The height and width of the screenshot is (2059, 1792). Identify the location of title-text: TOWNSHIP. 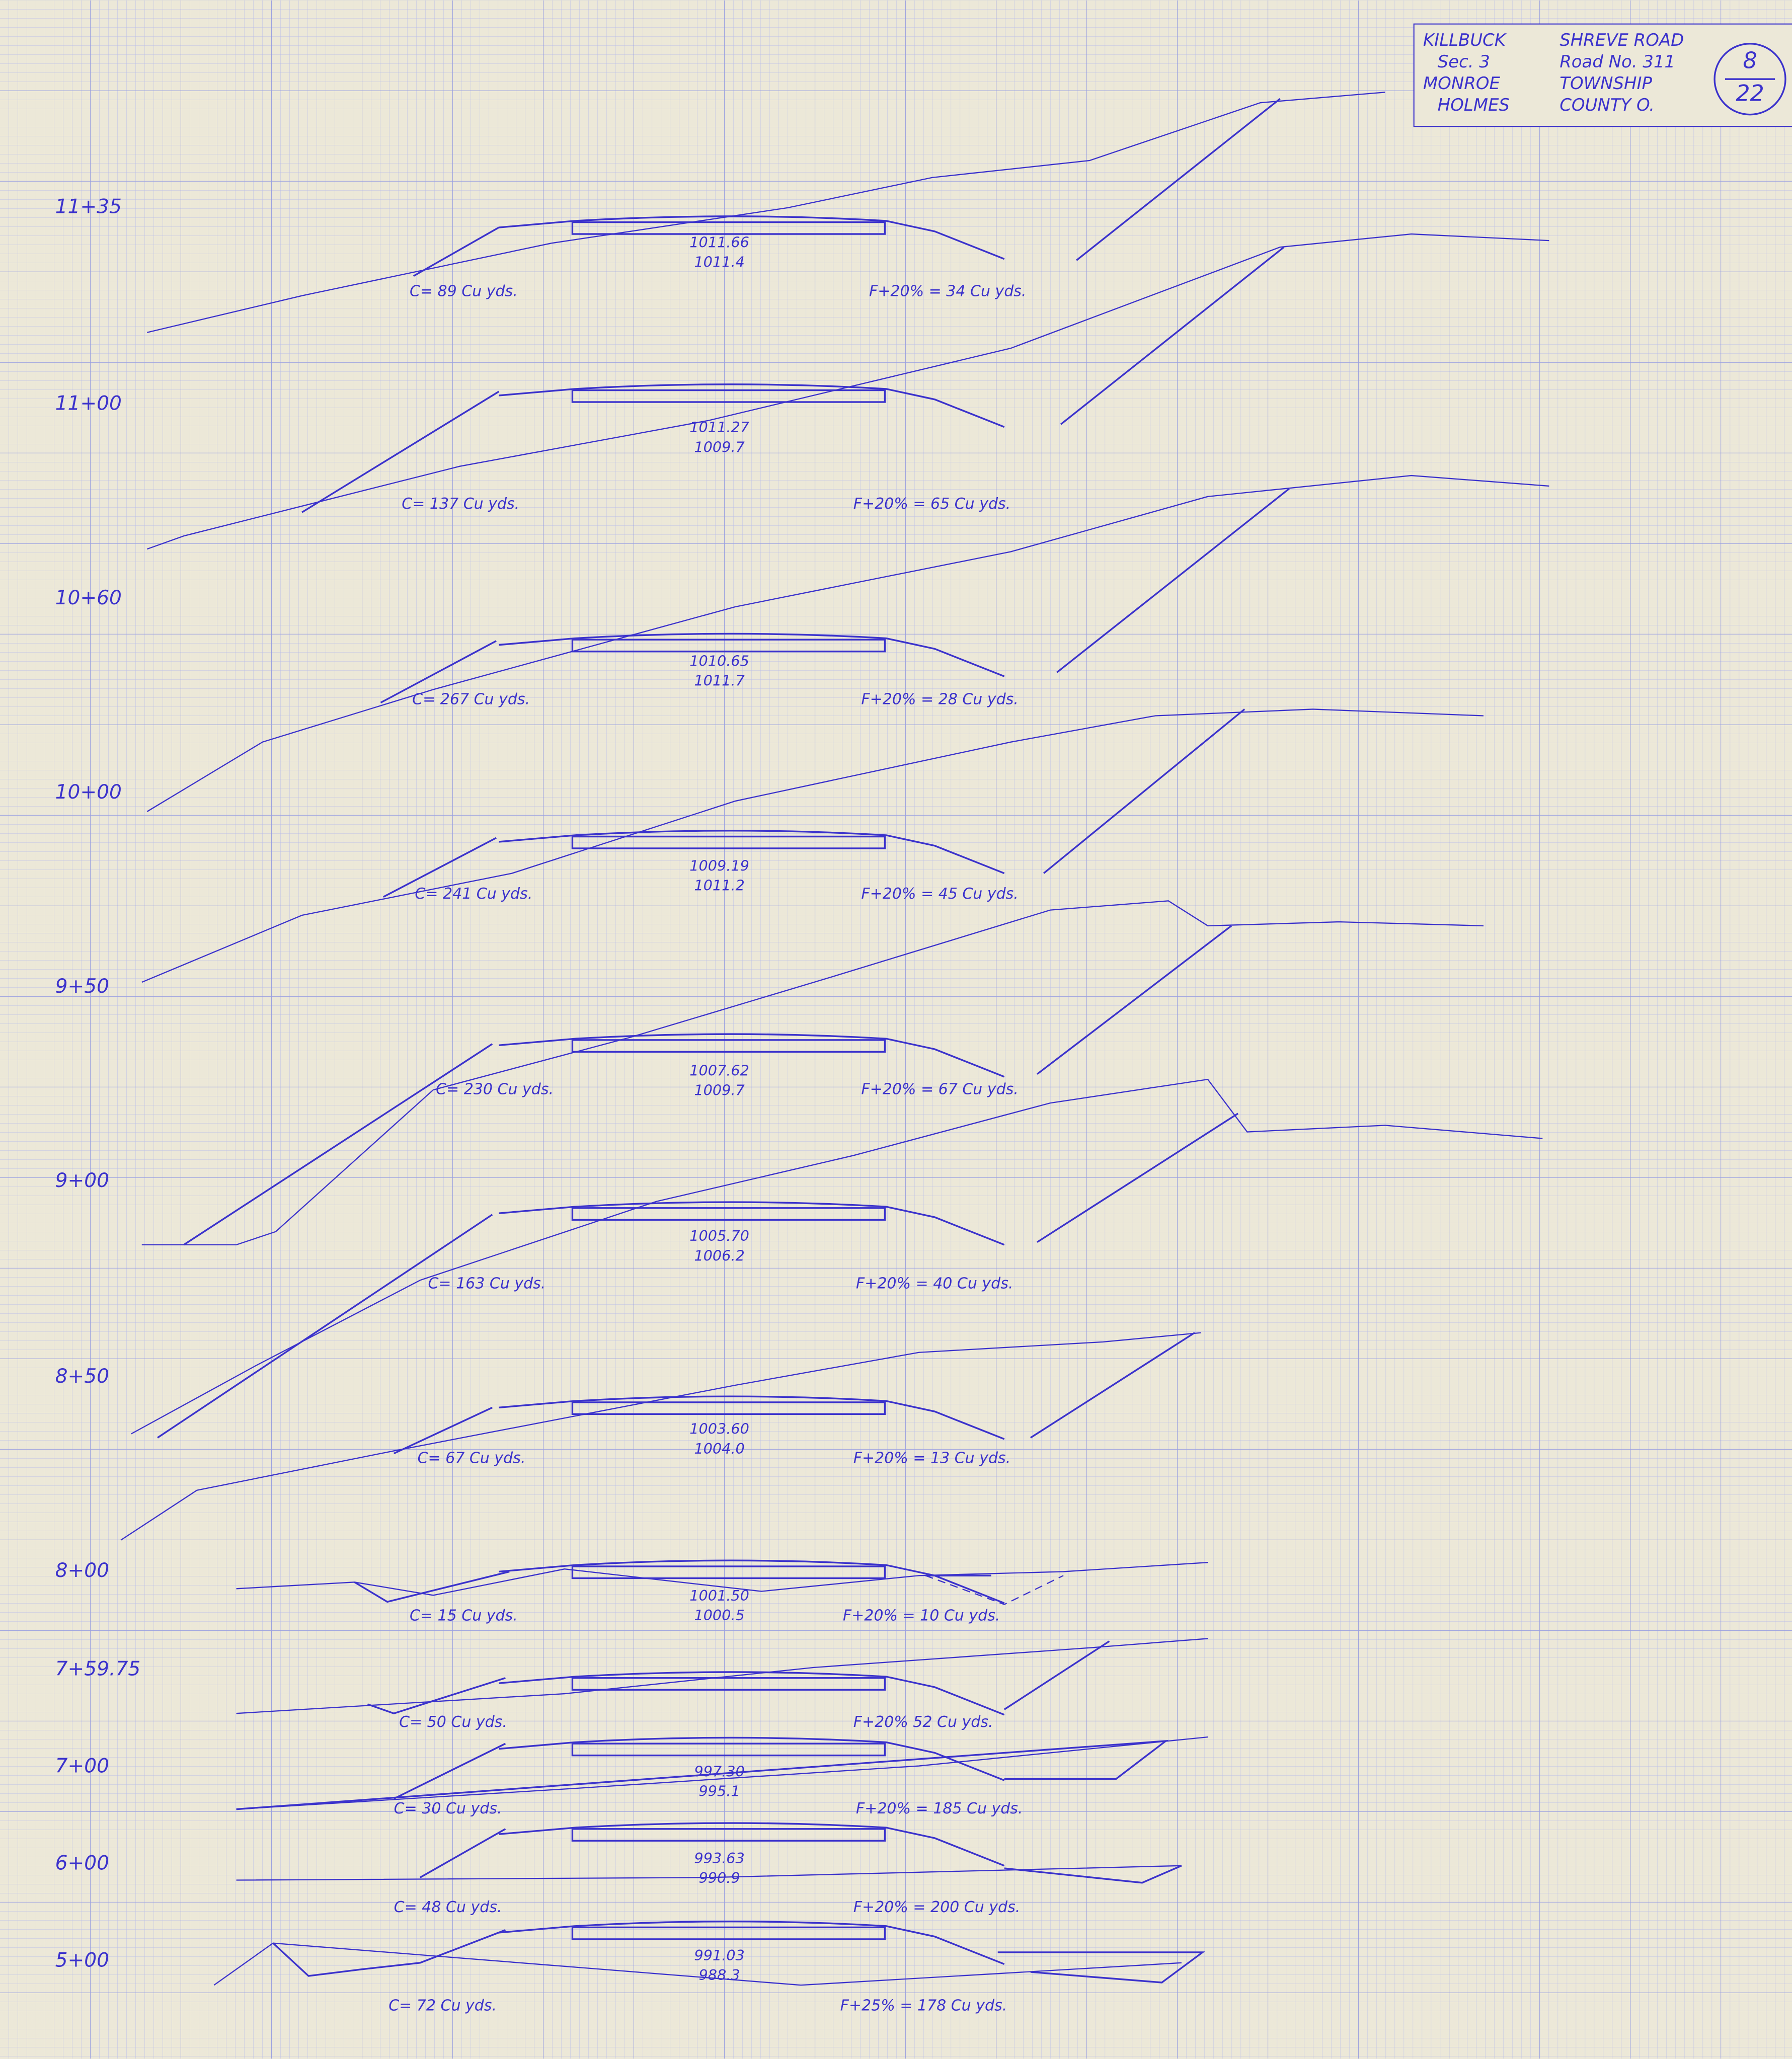
(1606, 83).